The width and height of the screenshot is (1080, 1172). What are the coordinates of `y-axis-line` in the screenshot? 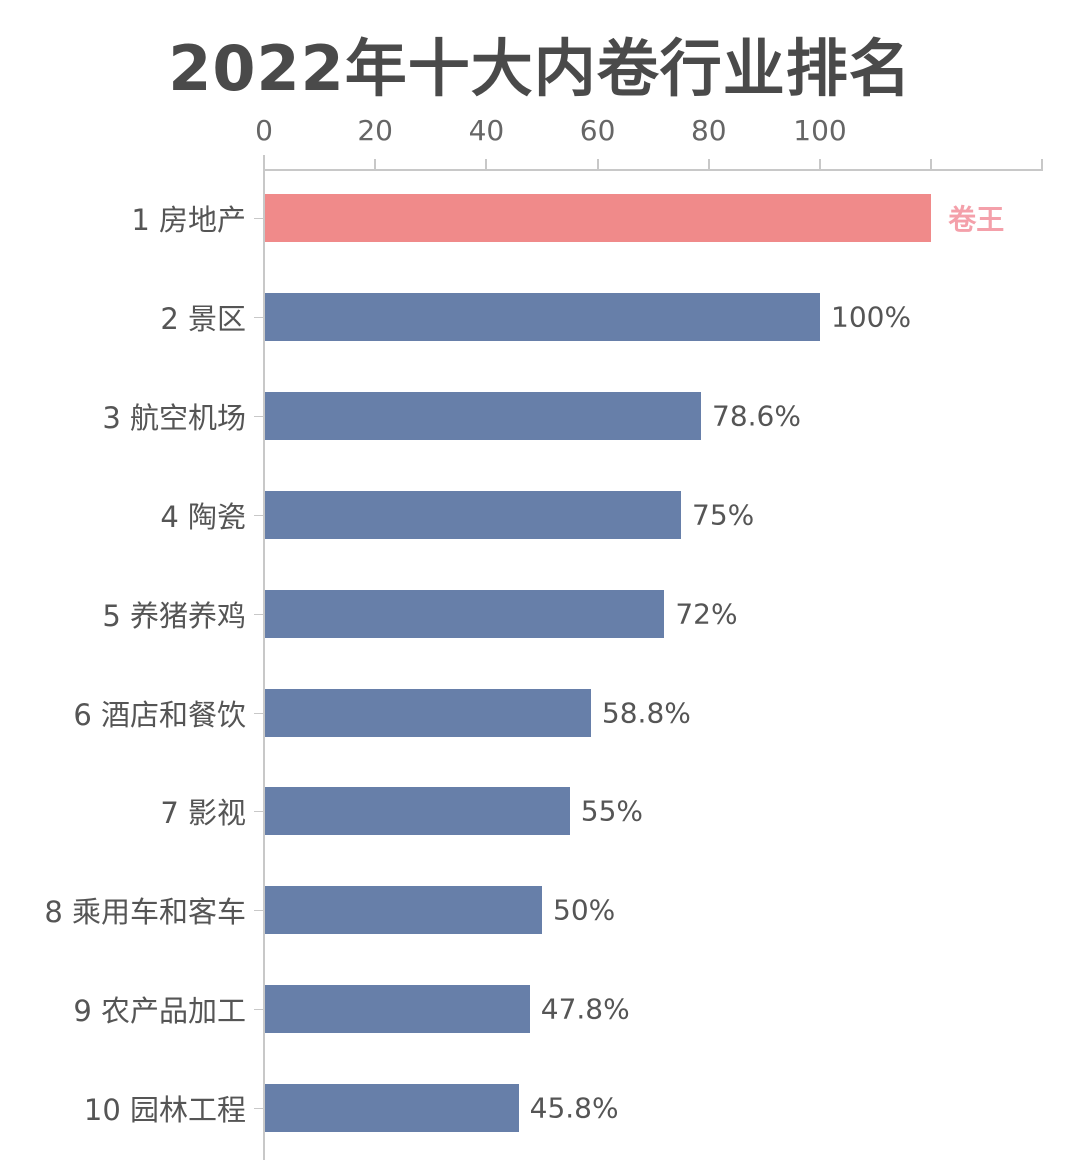 It's located at (264, 657).